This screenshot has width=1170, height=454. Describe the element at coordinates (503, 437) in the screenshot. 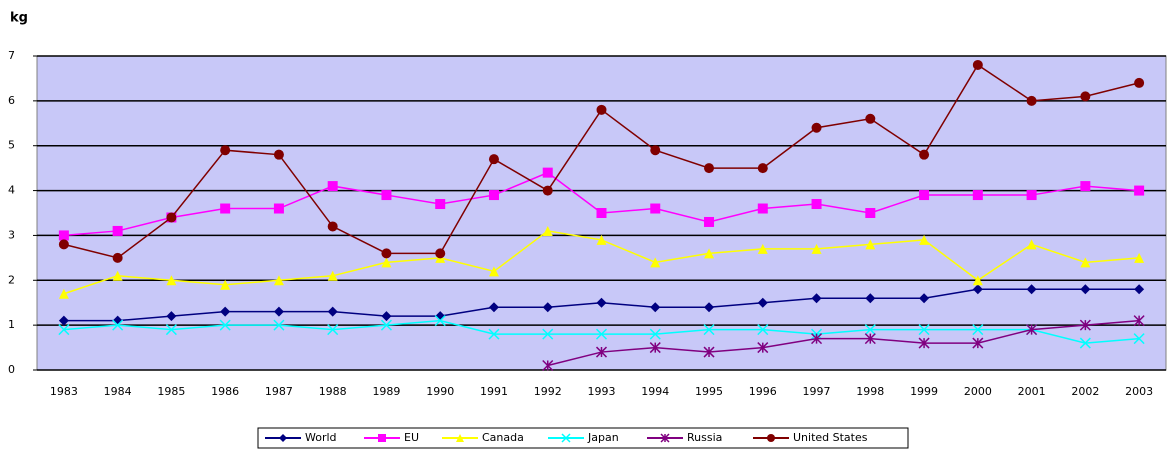

I see `legend-label: Canada` at that location.